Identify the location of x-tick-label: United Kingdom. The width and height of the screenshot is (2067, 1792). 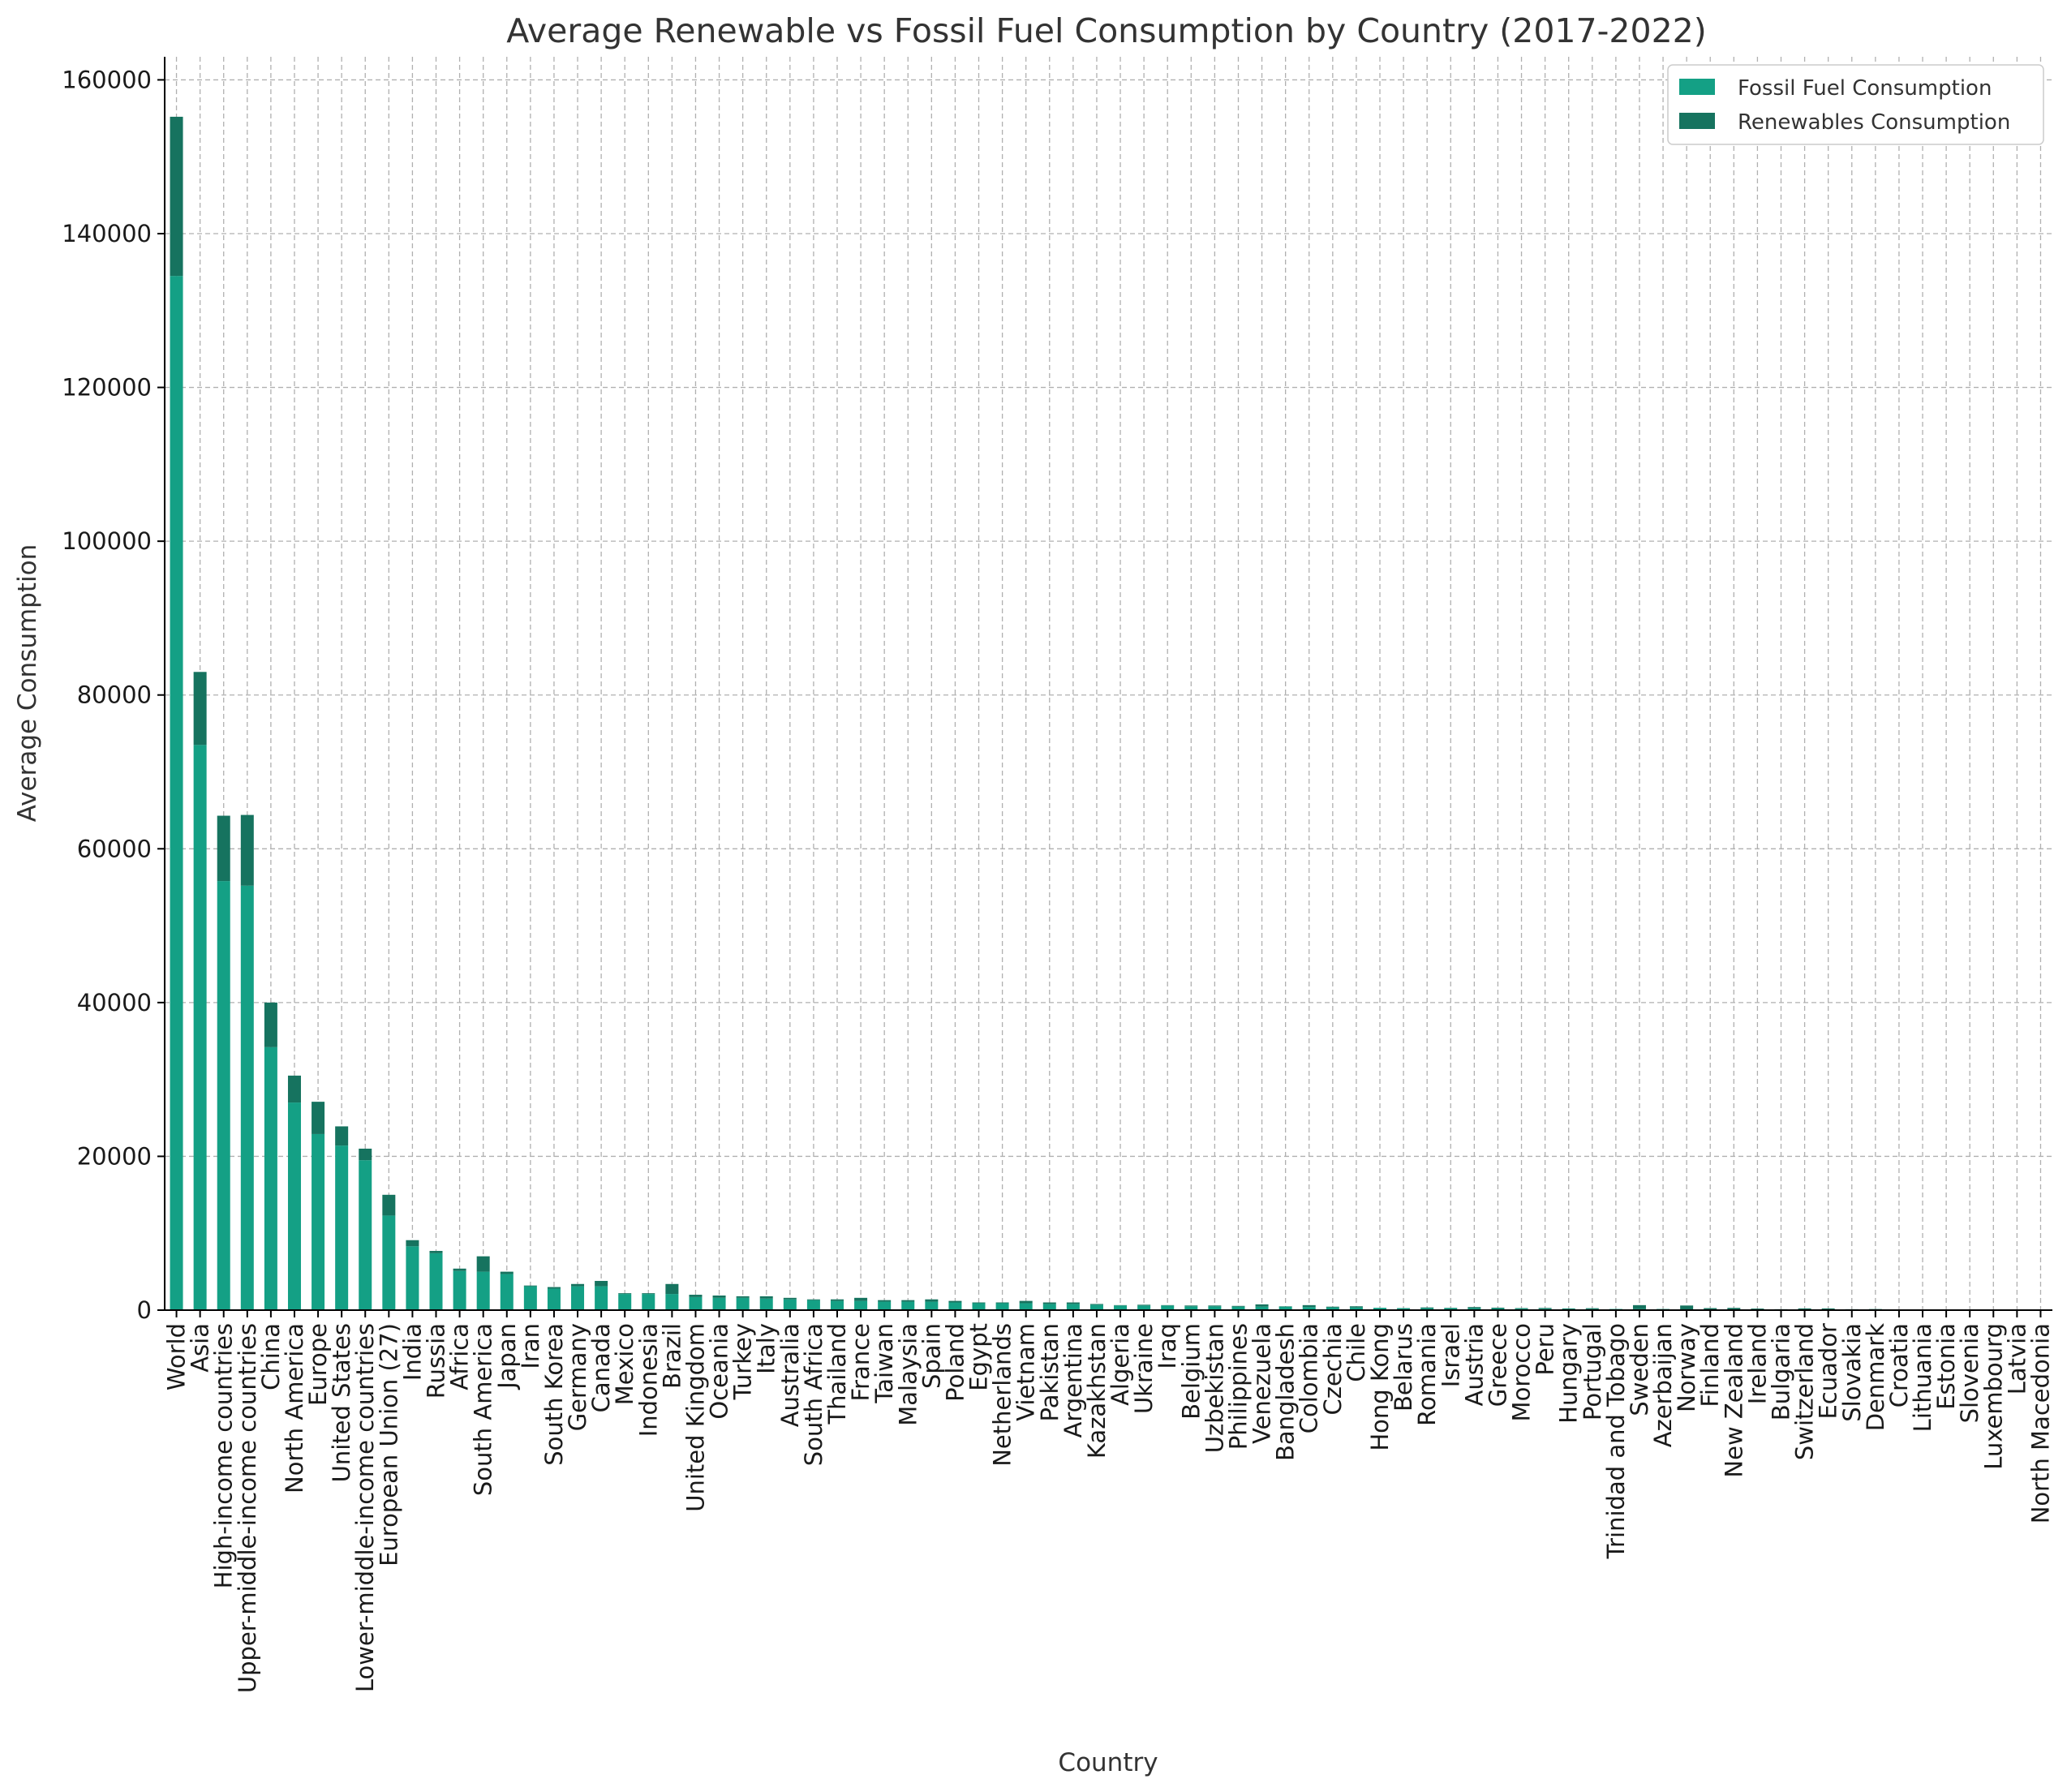
(695, 1417).